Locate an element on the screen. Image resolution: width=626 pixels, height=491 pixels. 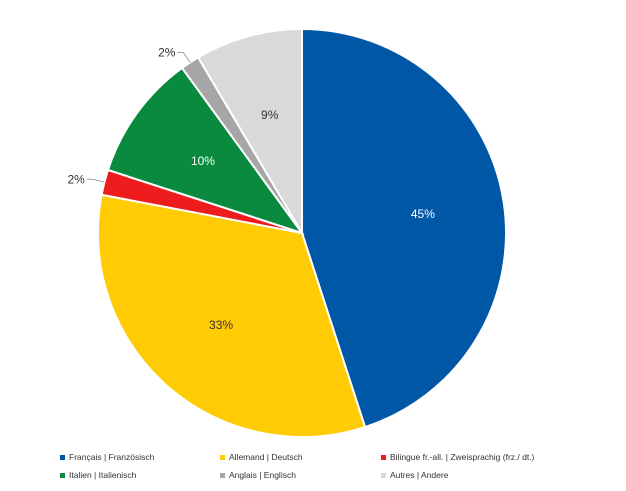
legend-item-francais: Français | Französisch is located at coordinates (107, 457).